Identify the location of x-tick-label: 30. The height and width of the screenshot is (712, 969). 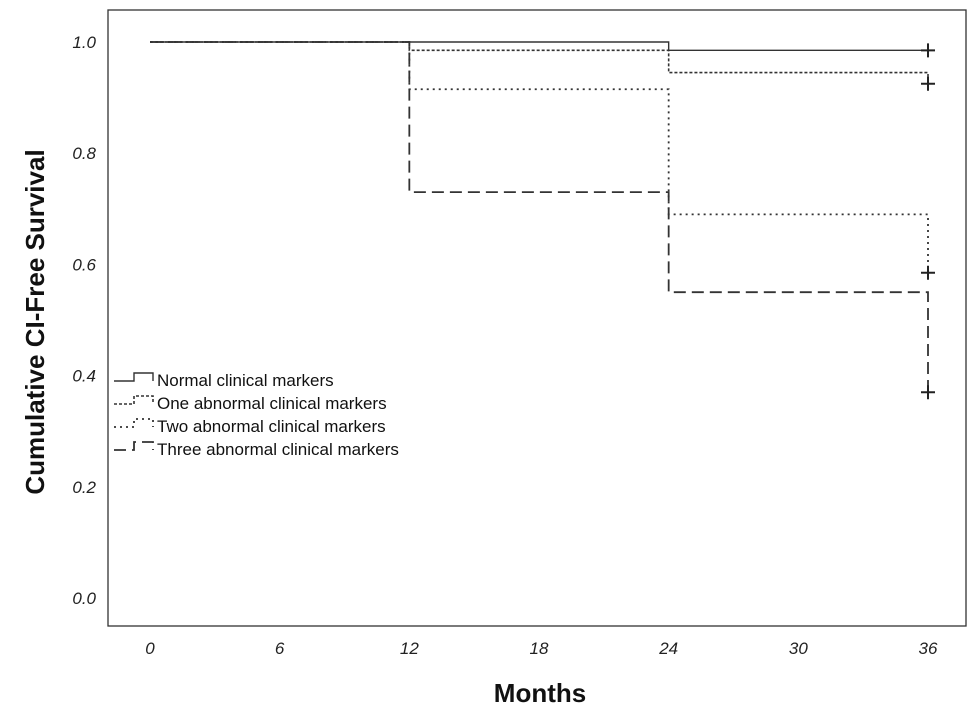
(798, 648).